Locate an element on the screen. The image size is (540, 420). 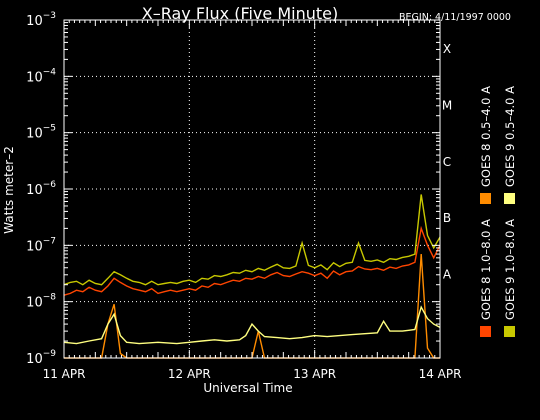
begin-date-label: BEGIN: 4/11/1997 0000 is located at coordinates (455, 17).